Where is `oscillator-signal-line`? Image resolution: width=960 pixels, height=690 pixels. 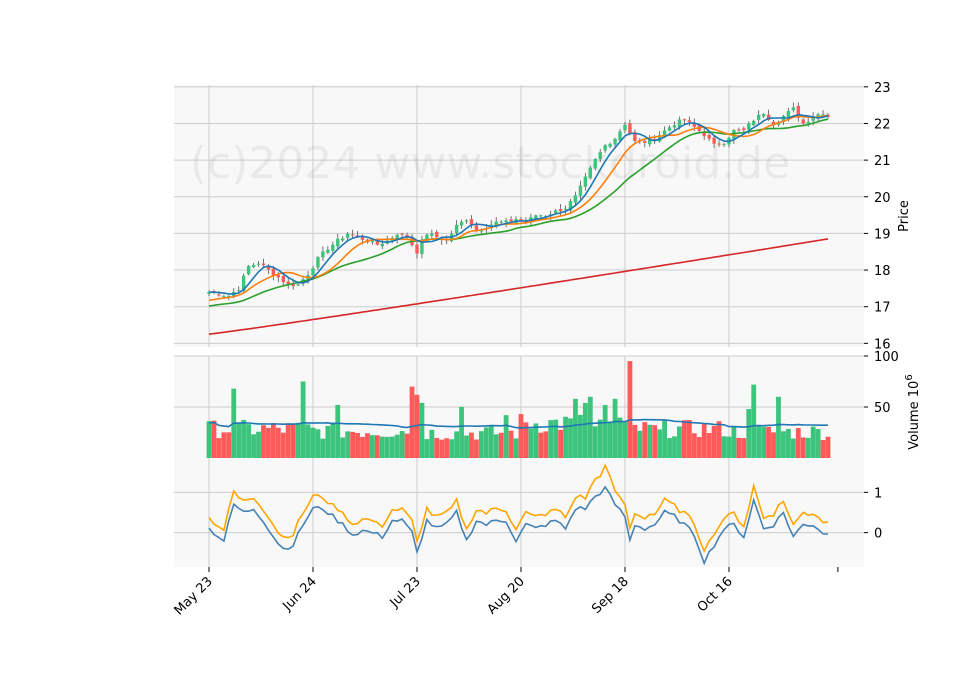 oscillator-signal-line is located at coordinates (518, 508).